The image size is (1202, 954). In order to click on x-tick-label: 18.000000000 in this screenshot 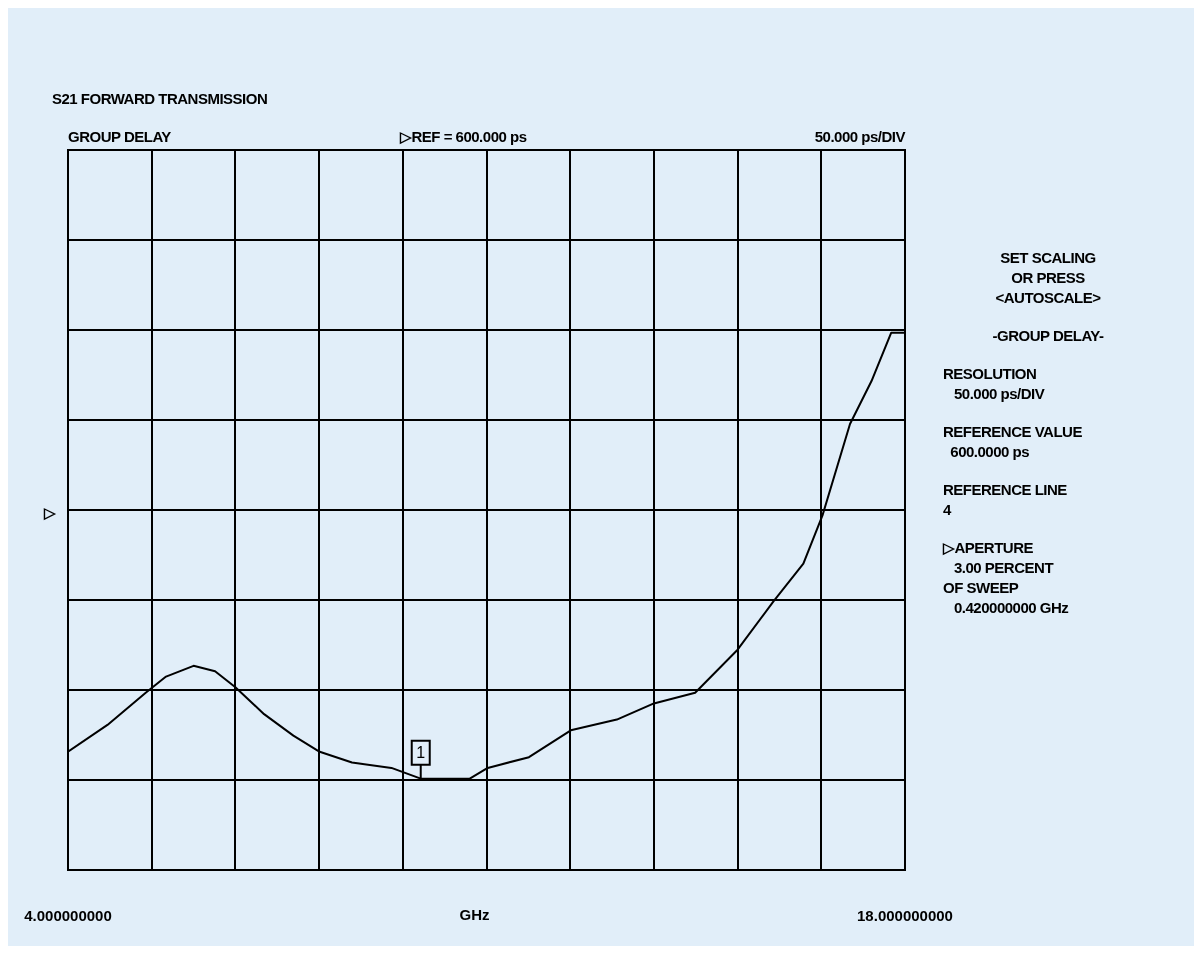, I will do `click(905, 916)`.